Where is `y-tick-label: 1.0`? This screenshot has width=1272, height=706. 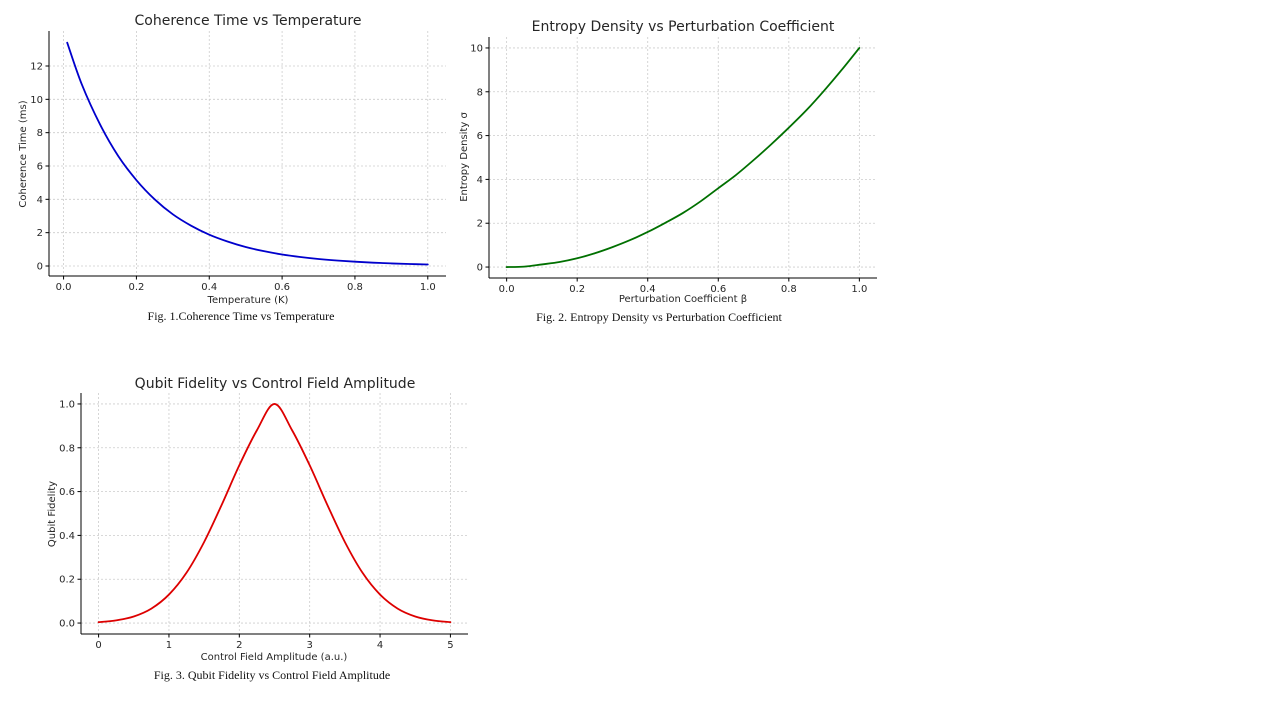 y-tick-label: 1.0 is located at coordinates (67, 404).